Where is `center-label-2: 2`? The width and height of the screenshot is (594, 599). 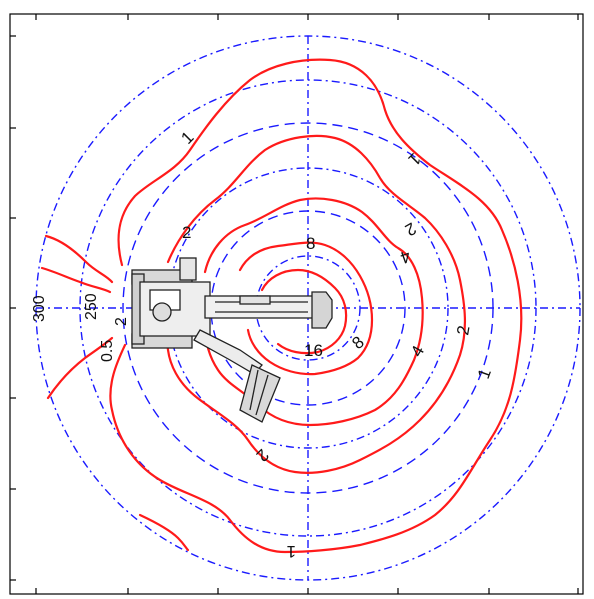
center-label-2: 2 is located at coordinates (121, 321).